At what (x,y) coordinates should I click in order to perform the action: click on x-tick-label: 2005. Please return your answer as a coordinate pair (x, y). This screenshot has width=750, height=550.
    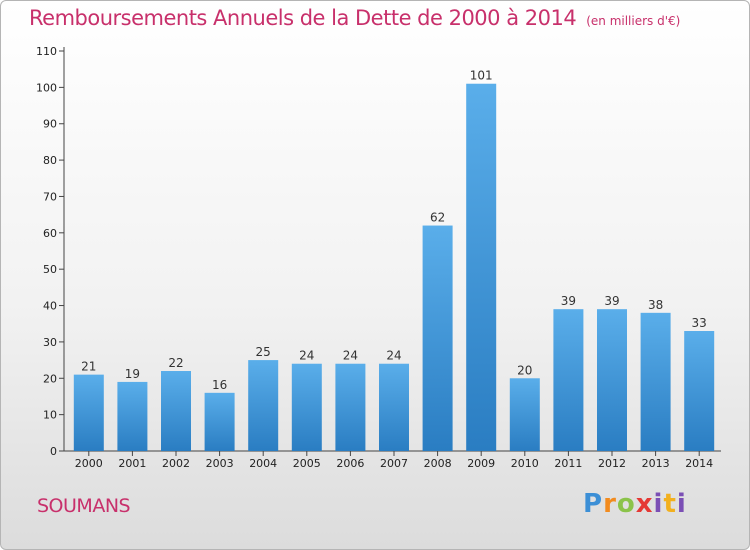
    Looking at the image, I should click on (307, 463).